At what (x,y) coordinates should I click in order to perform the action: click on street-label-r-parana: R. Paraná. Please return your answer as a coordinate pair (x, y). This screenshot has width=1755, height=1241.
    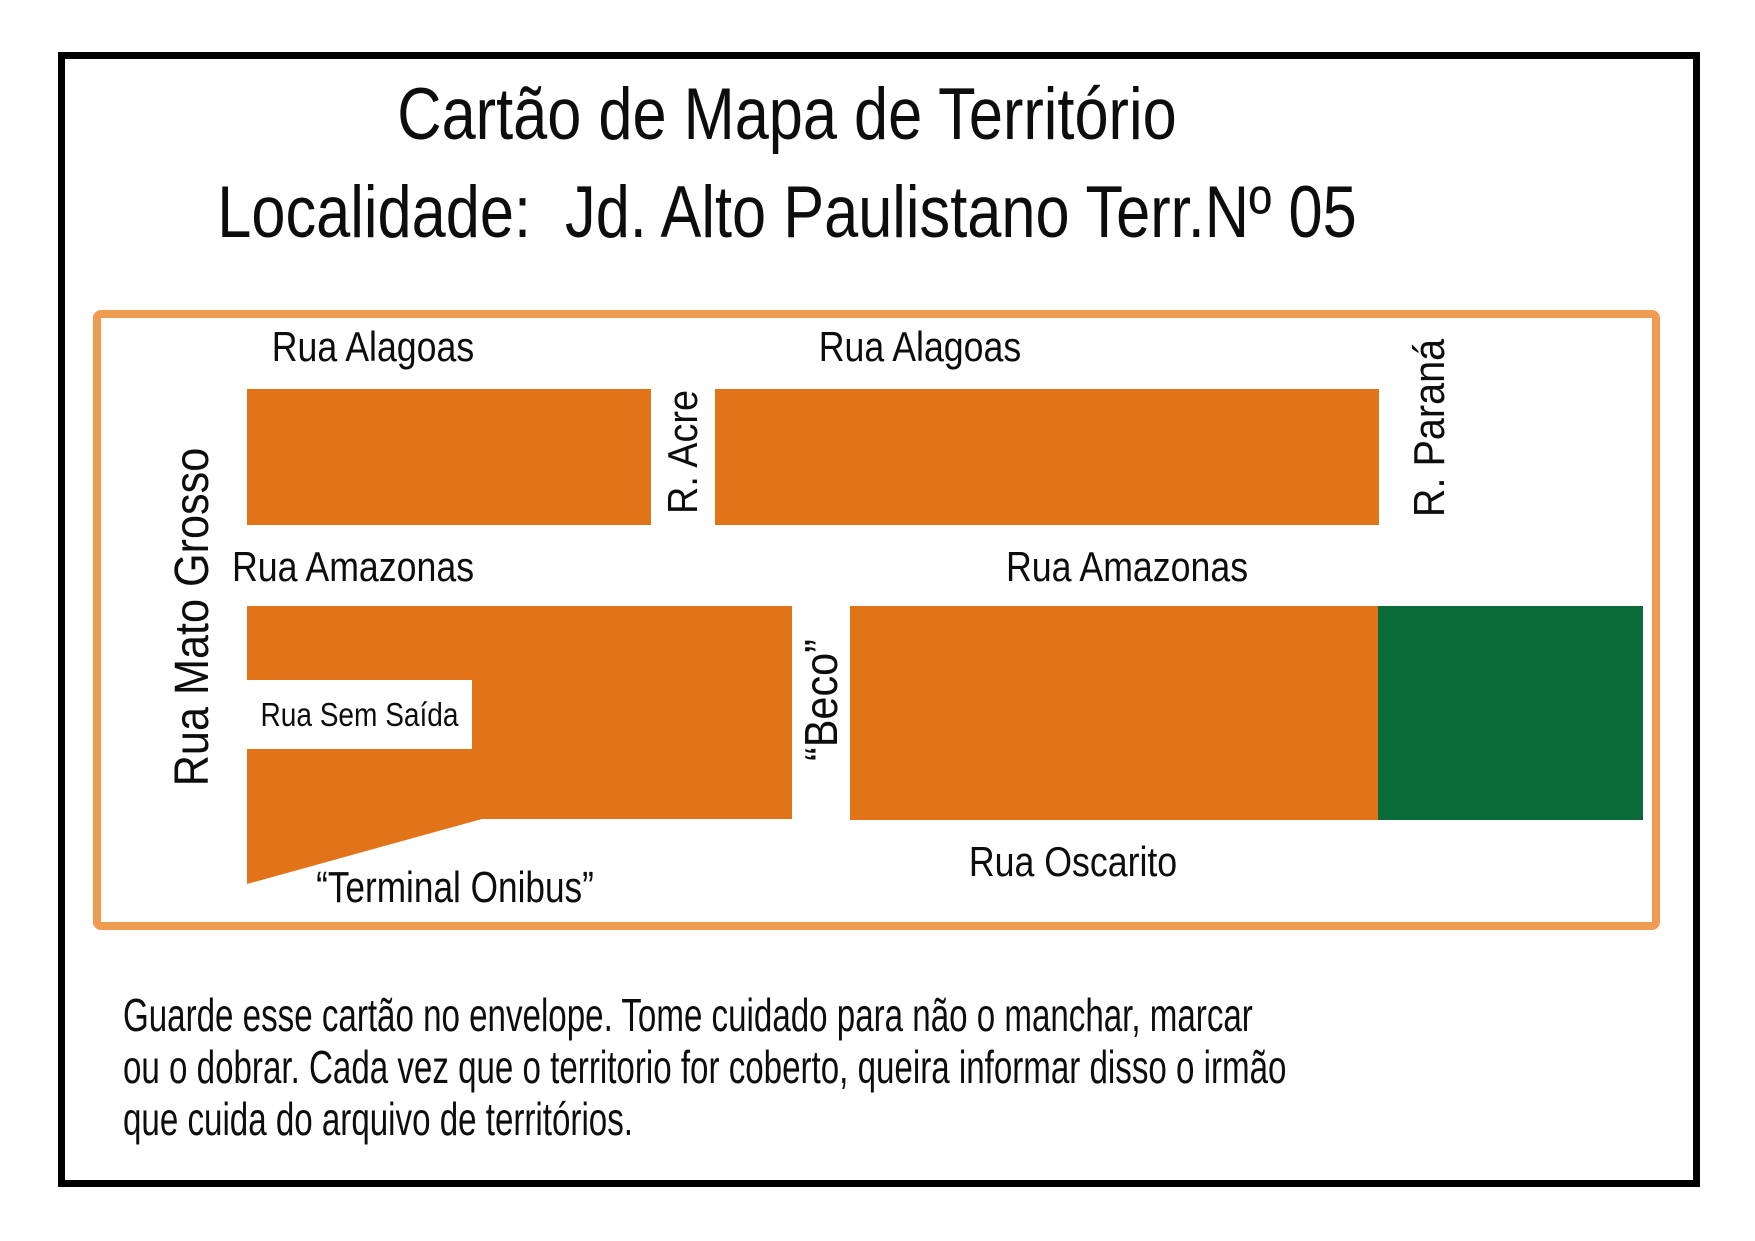
    Looking at the image, I should click on (1429, 428).